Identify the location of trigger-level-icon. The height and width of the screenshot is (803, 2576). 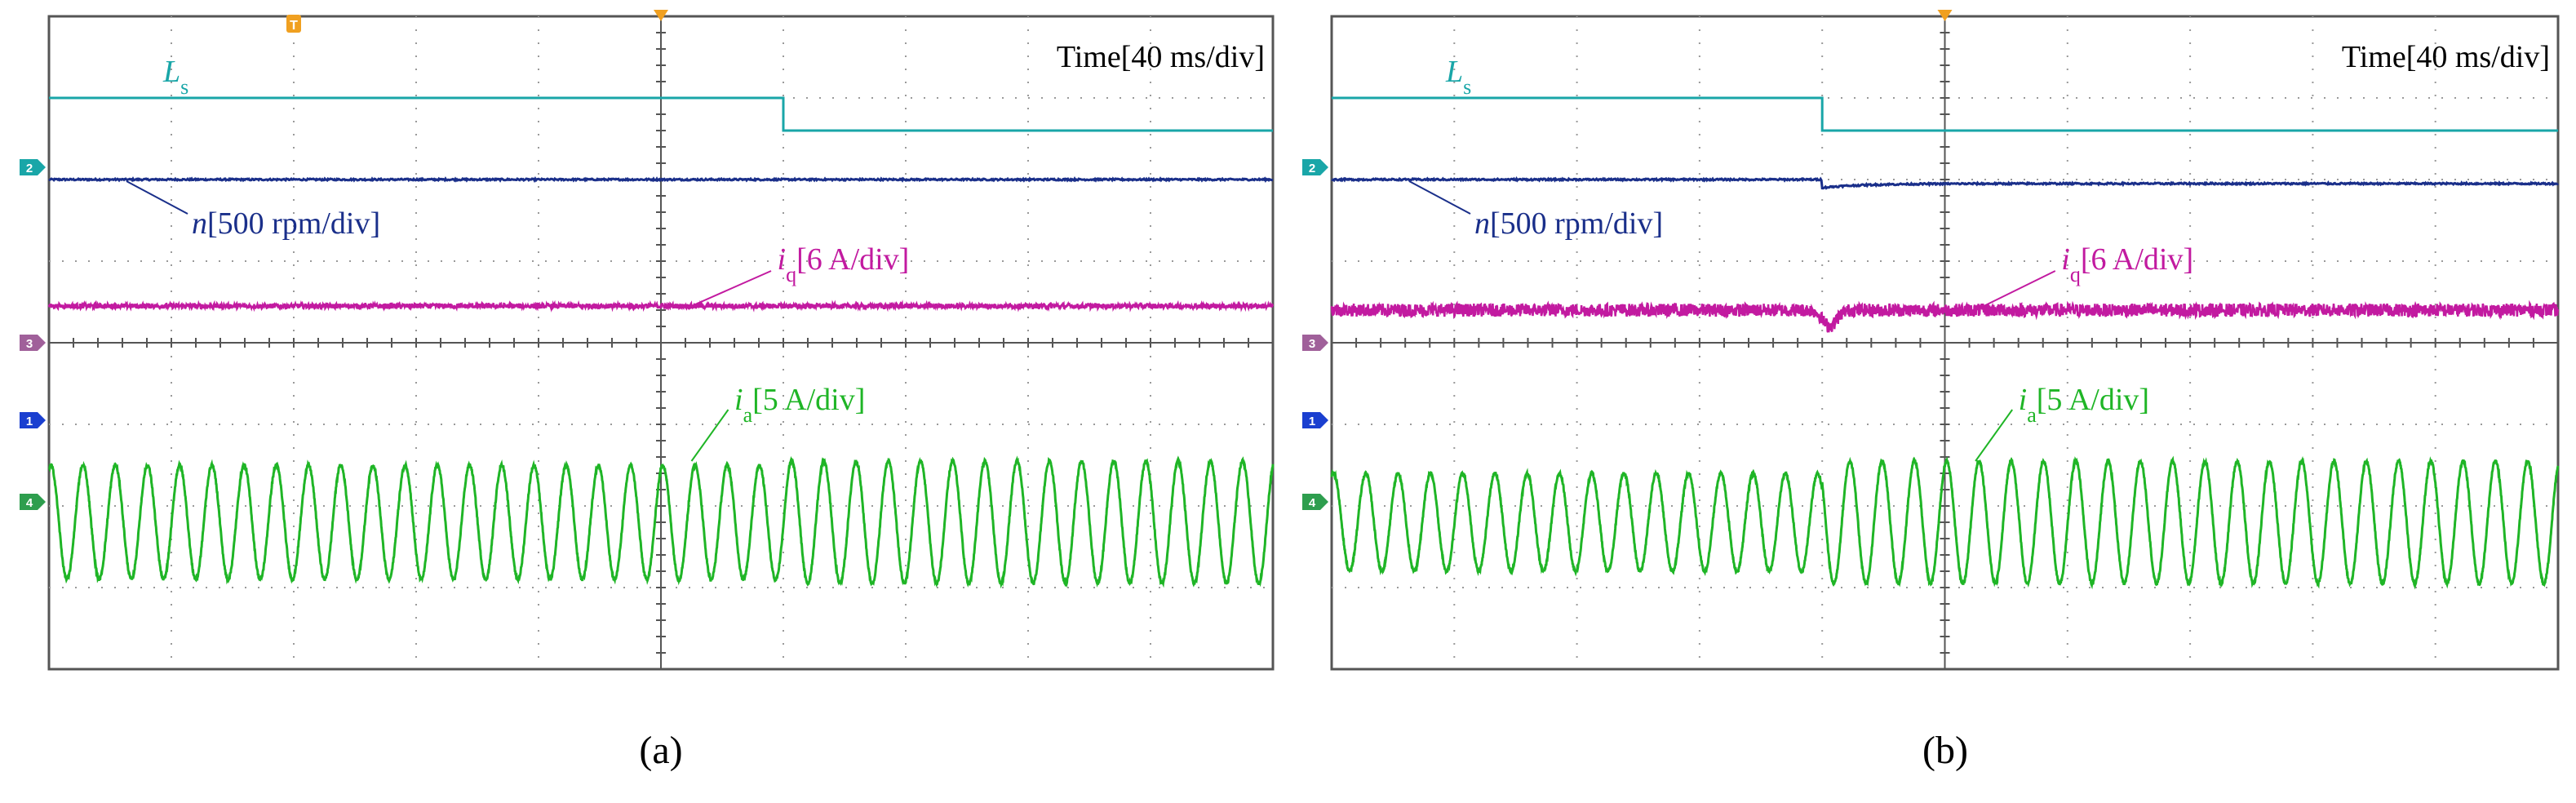
(293, 24).